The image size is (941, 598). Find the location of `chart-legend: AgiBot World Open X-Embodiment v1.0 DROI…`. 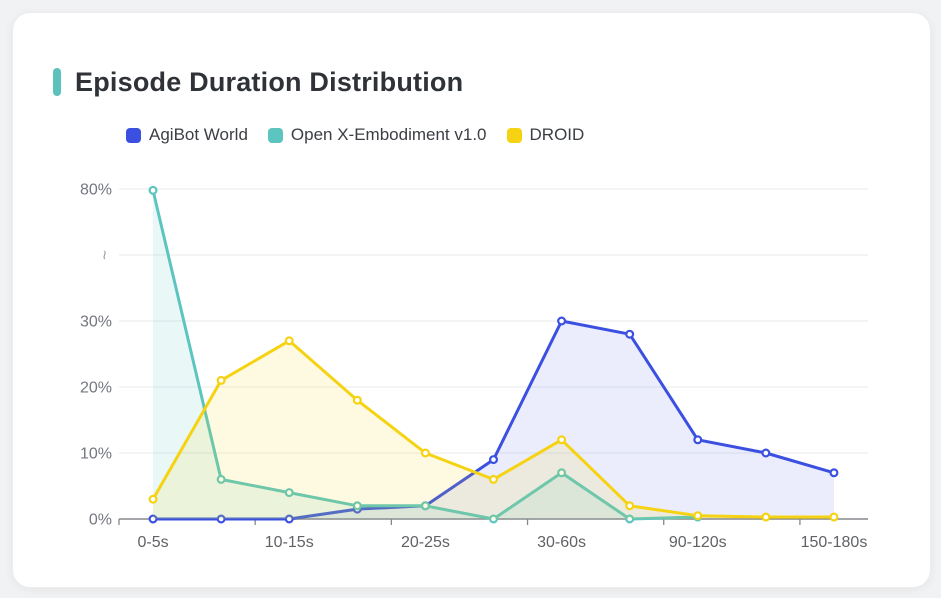

chart-legend: AgiBot World Open X-Embodiment v1.0 DROI… is located at coordinates (355, 135).